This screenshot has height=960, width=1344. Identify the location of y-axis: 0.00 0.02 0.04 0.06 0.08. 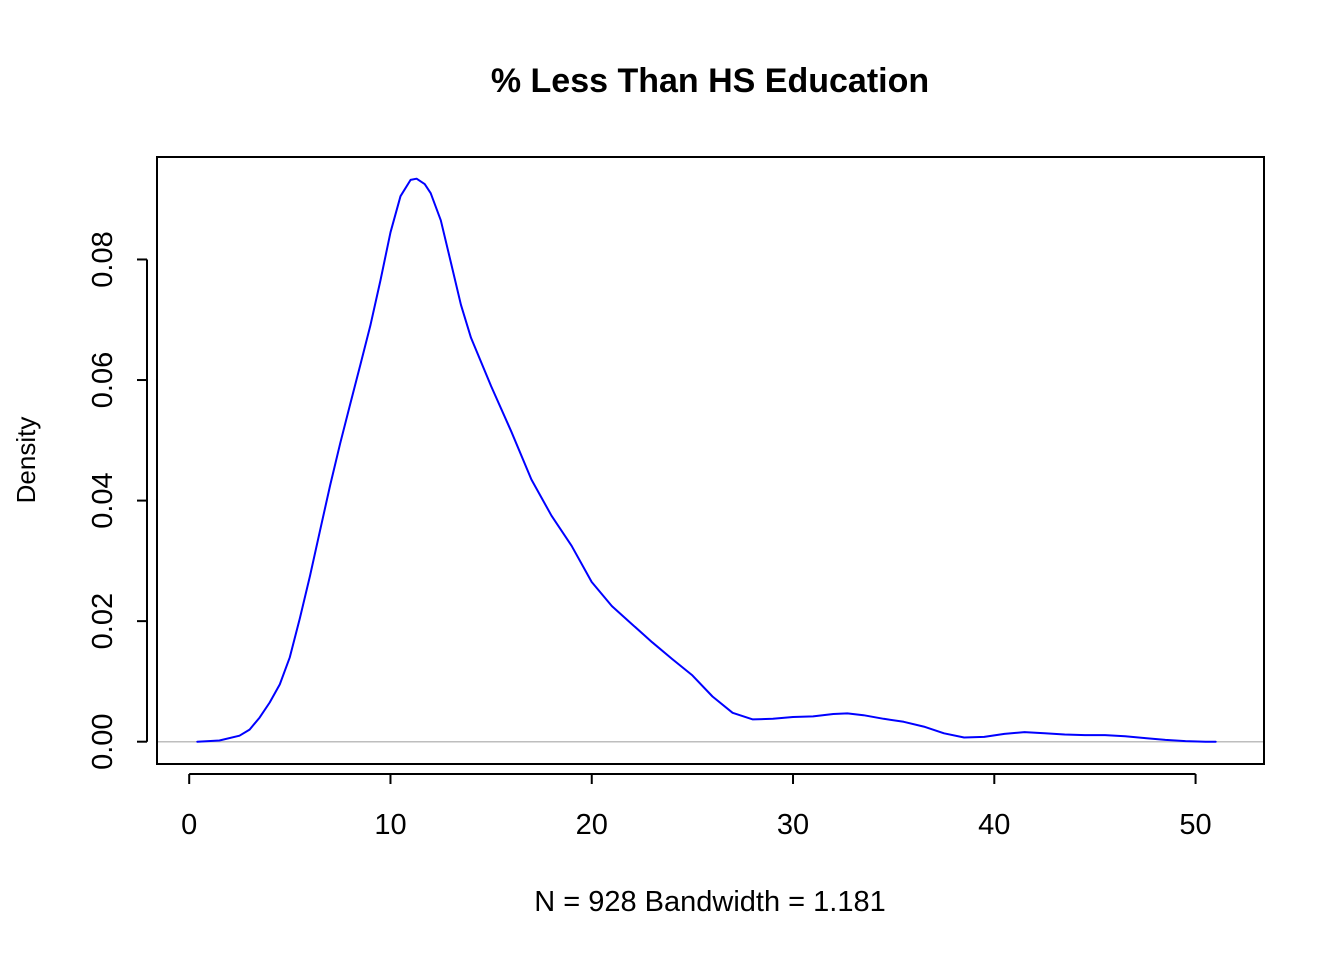
(117, 500).